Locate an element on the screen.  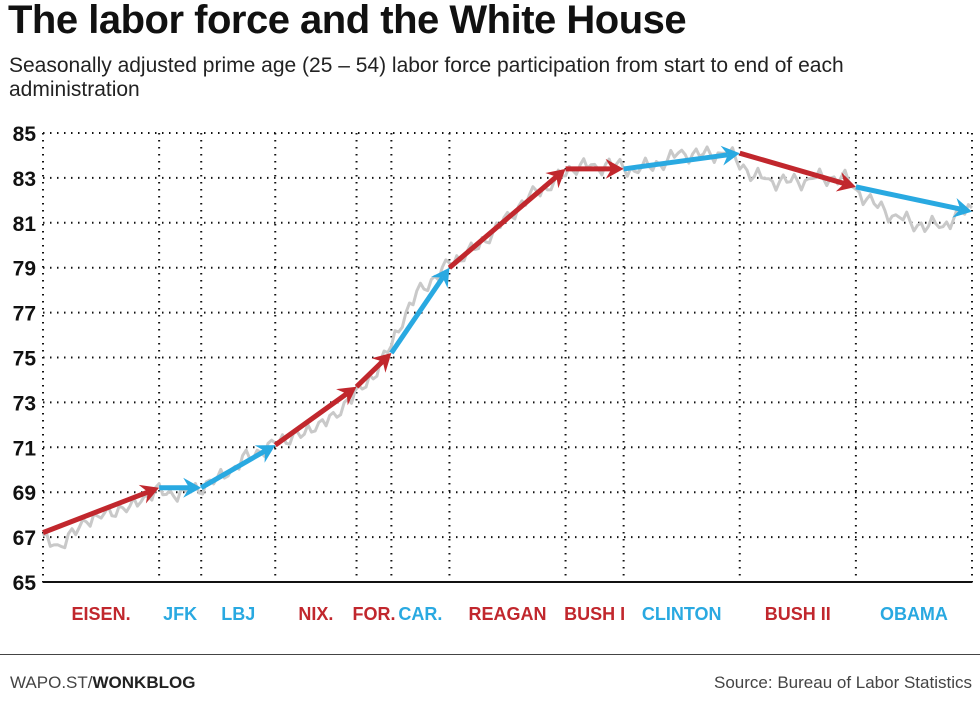
y-tick-label: 69 is located at coordinates (24, 493).